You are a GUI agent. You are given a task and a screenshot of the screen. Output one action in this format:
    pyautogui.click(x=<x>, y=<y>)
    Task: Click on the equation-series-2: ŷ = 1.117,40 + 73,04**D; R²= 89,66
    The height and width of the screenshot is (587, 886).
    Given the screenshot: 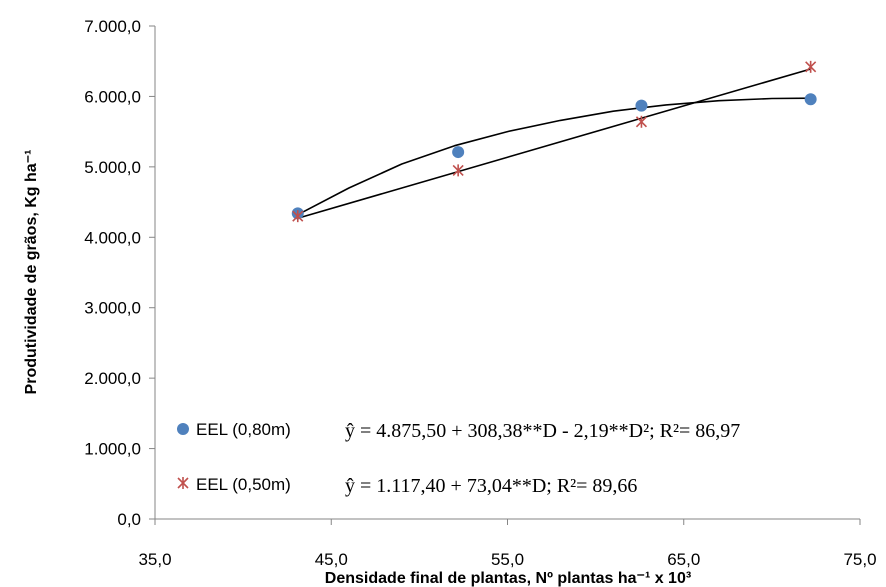 What is the action you would take?
    pyautogui.click(x=491, y=486)
    